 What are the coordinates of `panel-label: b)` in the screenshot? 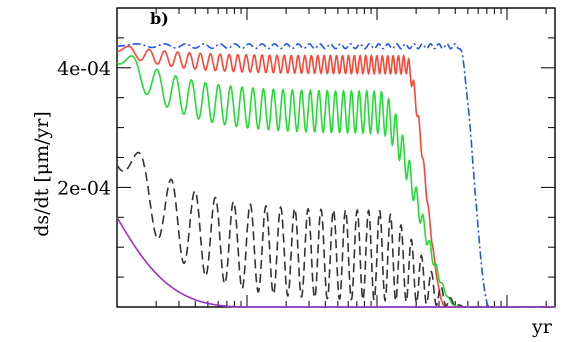 It's located at (159, 18).